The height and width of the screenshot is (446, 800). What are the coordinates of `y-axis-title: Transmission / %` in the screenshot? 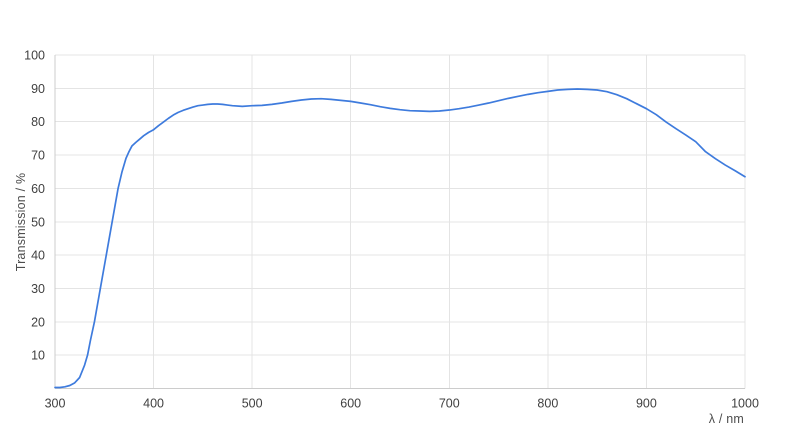 It's located at (21, 222).